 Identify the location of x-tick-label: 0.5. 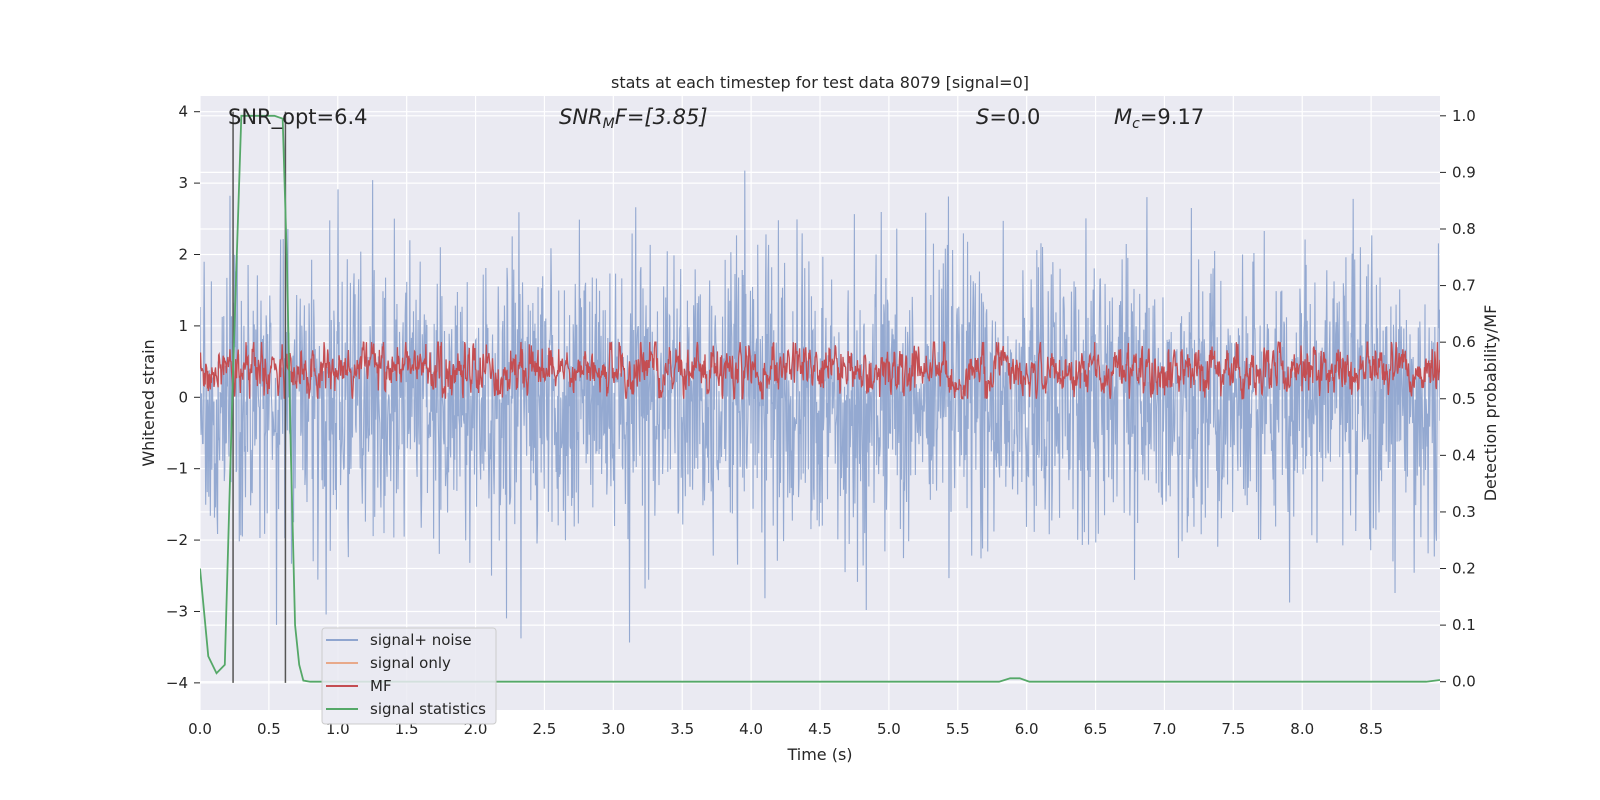
(269, 729).